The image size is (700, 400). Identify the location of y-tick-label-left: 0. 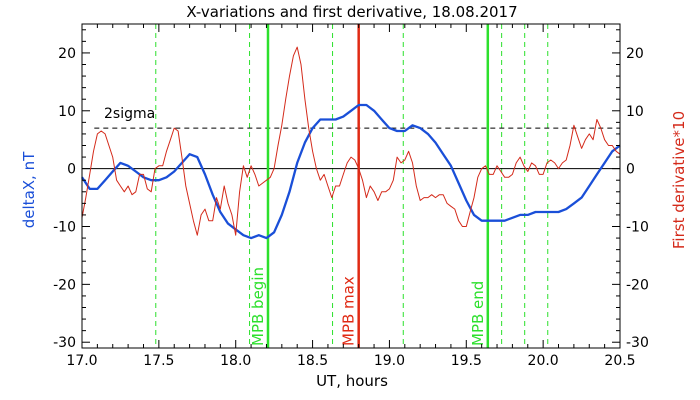
(71, 170).